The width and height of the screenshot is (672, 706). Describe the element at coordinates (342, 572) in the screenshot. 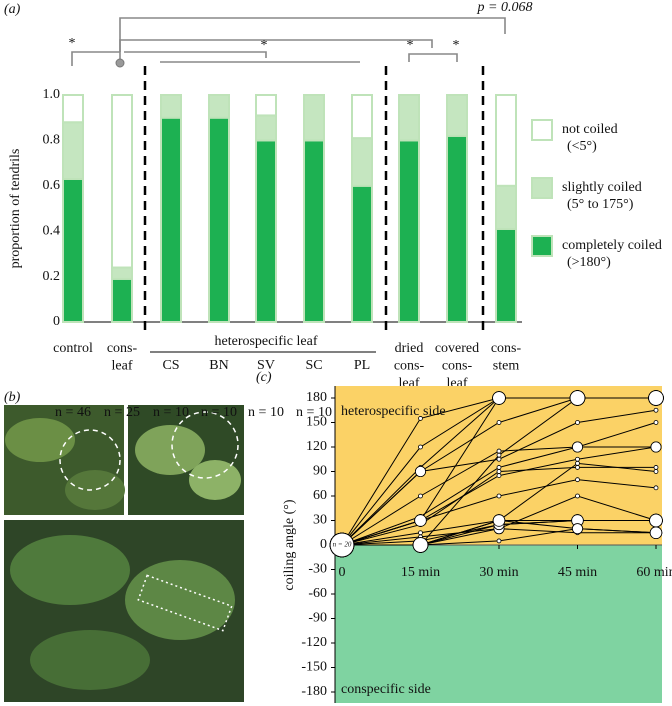

I see `x-tick-label: 0` at that location.